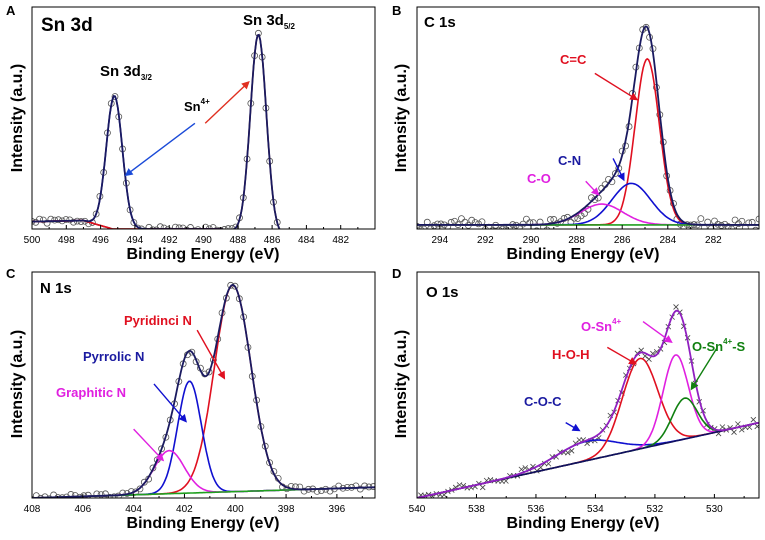 The image size is (765, 540). I want to click on panel-c-letter: C, so click(11, 273).